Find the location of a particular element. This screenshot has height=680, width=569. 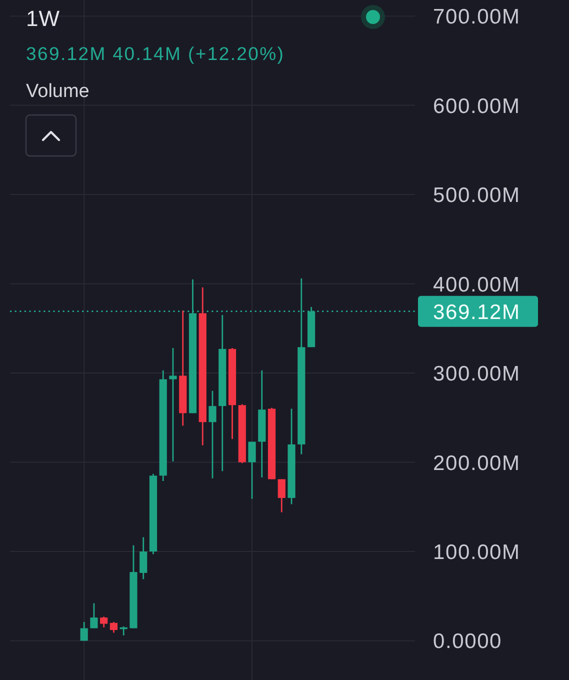

y-tick-label: 700.00M is located at coordinates (476, 17).